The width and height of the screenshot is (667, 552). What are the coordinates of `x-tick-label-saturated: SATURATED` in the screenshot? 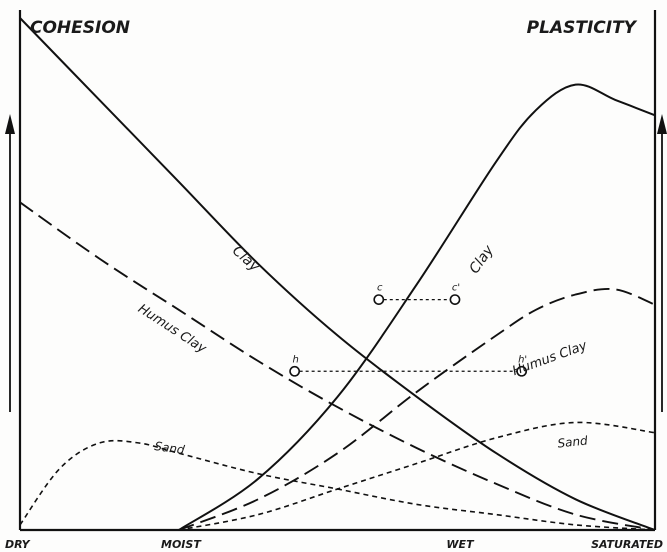 It's located at (627, 544).